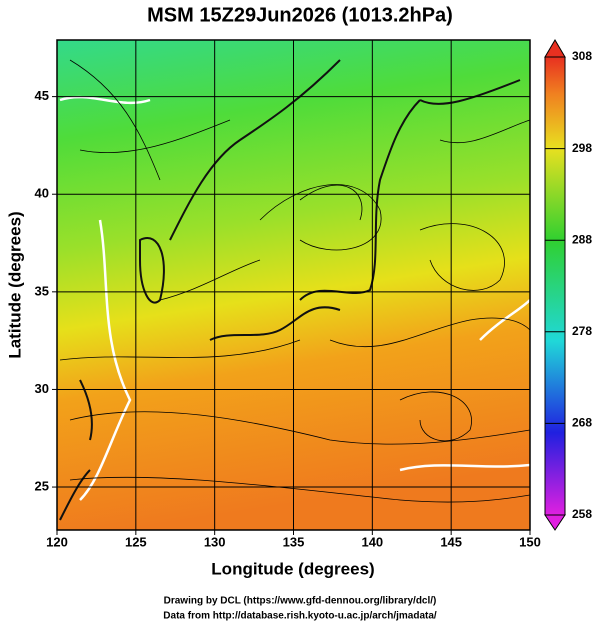 Image resolution: width=599 pixels, height=630 pixels. Describe the element at coordinates (555, 286) in the screenshot. I see `colorbar` at that location.